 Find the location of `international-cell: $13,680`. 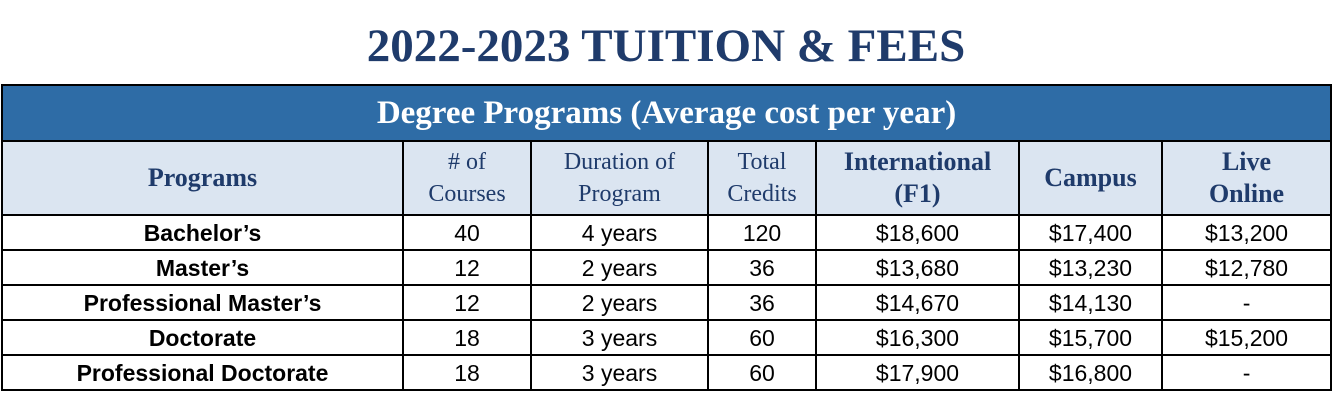

international-cell: $13,680 is located at coordinates (917, 267).